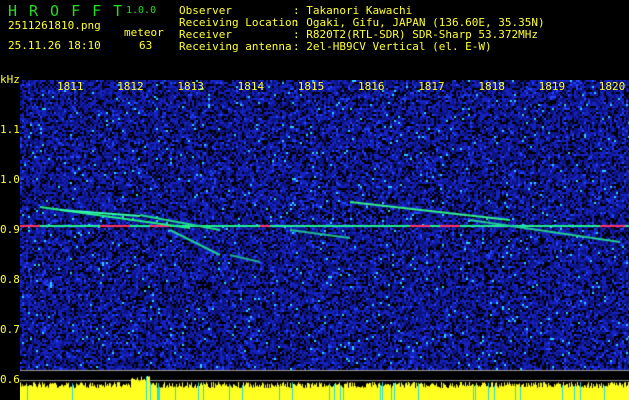 The width and height of the screenshot is (629, 400). I want to click on antenna-value: : 2el-HB9CV Vertical (el. E-W), so click(392, 46).